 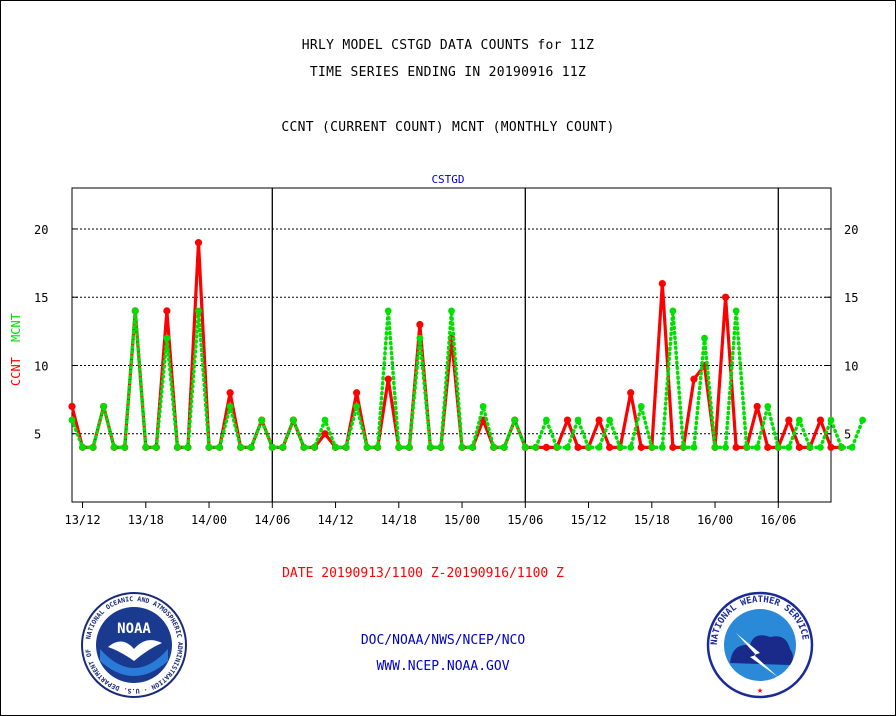 I want to click on footer-url-link: WWW.NCEP.NOAA.GOV, so click(x=443, y=666).